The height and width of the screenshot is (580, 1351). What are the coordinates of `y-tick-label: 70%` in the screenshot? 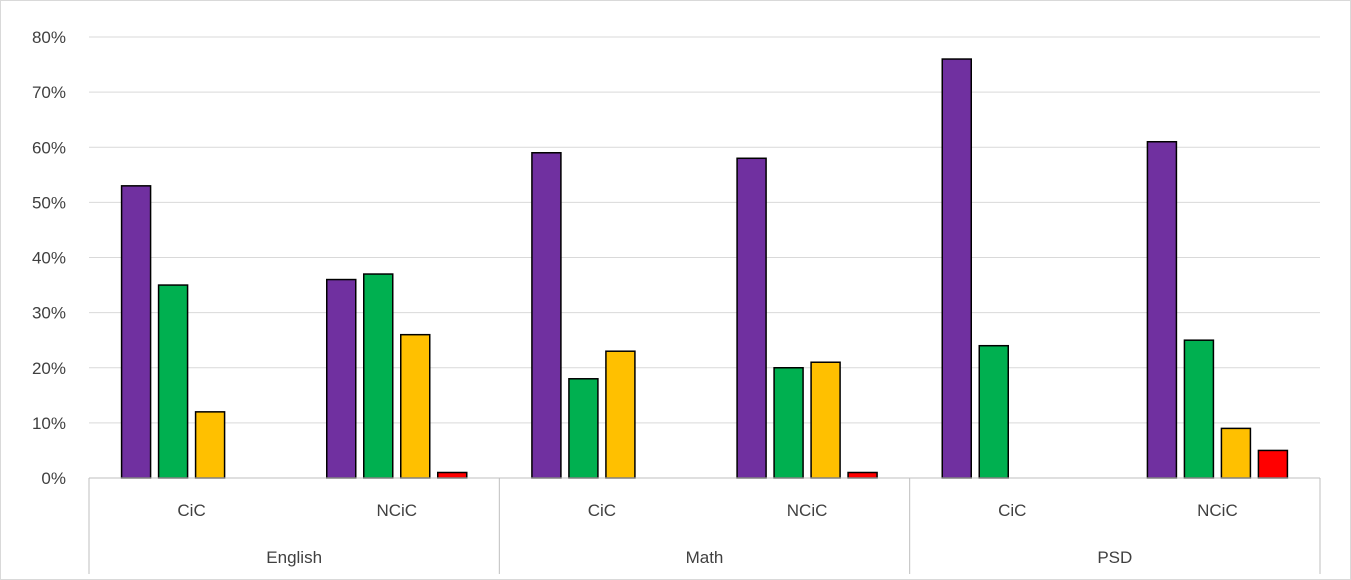 It's located at (49, 92).